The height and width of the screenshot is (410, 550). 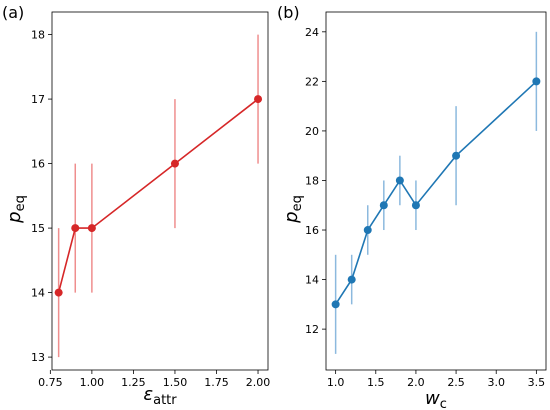 What do you see at coordinates (92, 382) in the screenshot?
I see `x-tick-label-a-1: 1.00` at bounding box center [92, 382].